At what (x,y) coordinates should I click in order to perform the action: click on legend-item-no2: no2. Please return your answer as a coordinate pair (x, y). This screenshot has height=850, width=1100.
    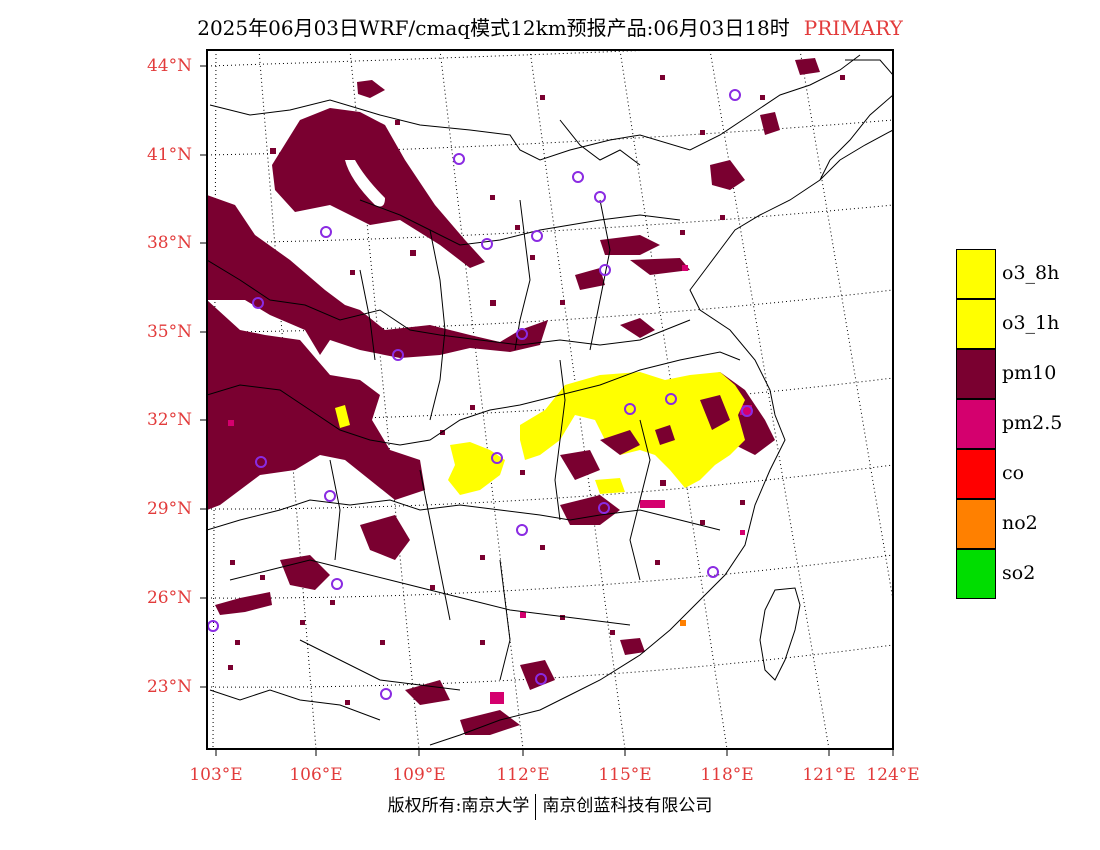
    Looking at the image, I should click on (997, 524).